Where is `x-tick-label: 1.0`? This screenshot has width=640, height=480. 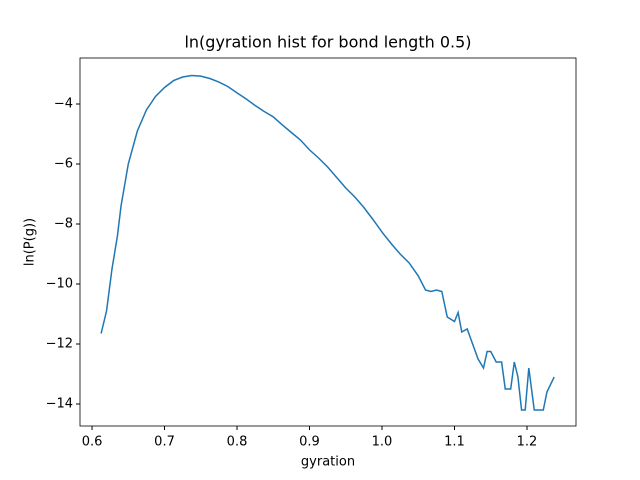
x-tick-label: 1.0 is located at coordinates (382, 442).